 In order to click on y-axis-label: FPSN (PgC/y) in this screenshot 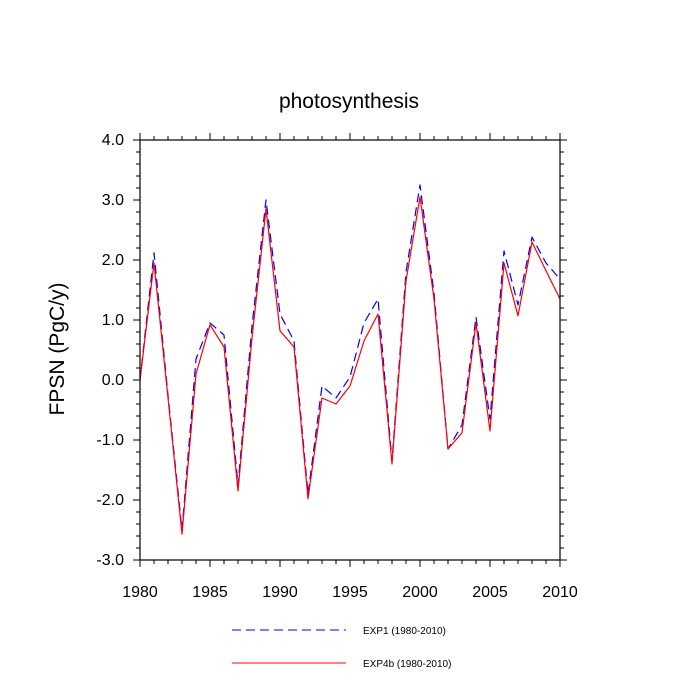, I will do `click(57, 348)`.